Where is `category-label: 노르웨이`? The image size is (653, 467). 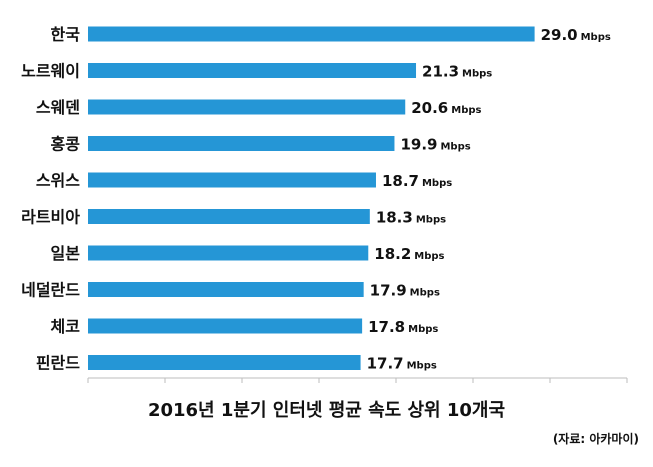 category-label: 노르웨이 is located at coordinates (50, 71).